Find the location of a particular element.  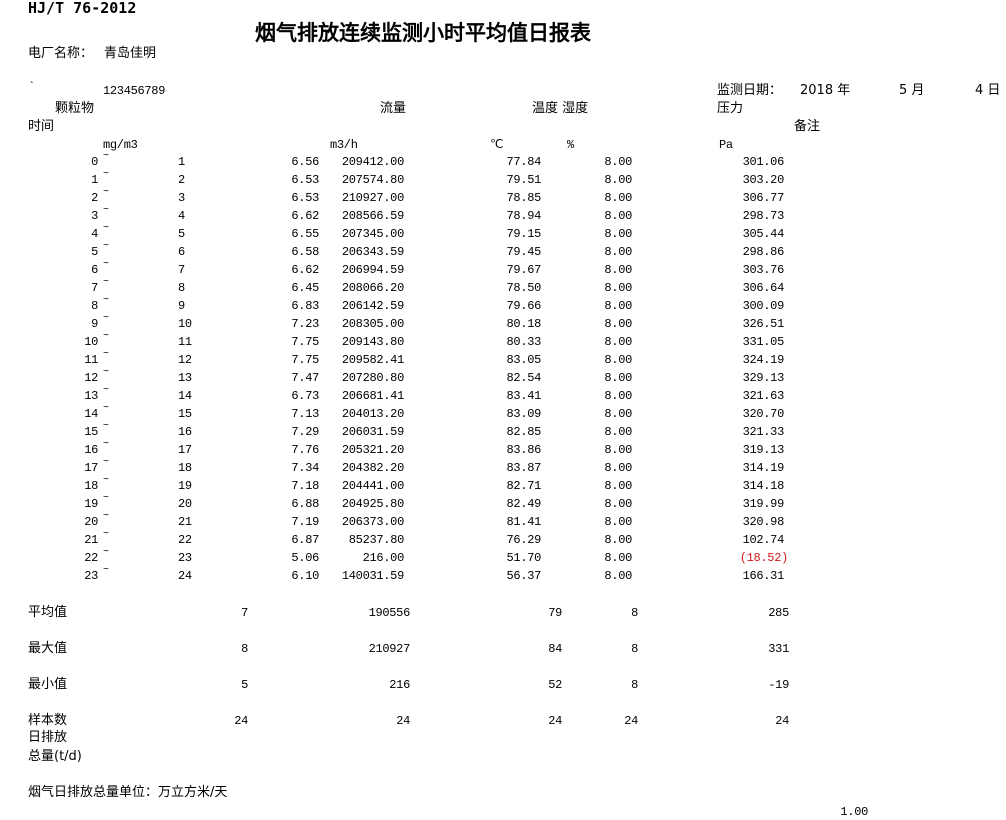

cell-pressure: 326.51 is located at coordinates (763, 324).